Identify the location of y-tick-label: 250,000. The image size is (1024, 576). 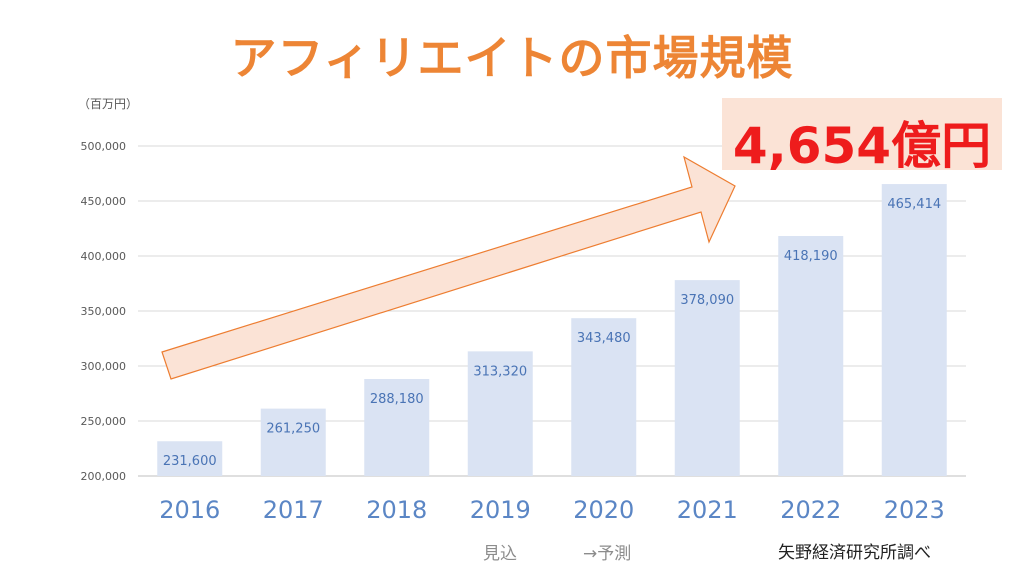
(104, 421).